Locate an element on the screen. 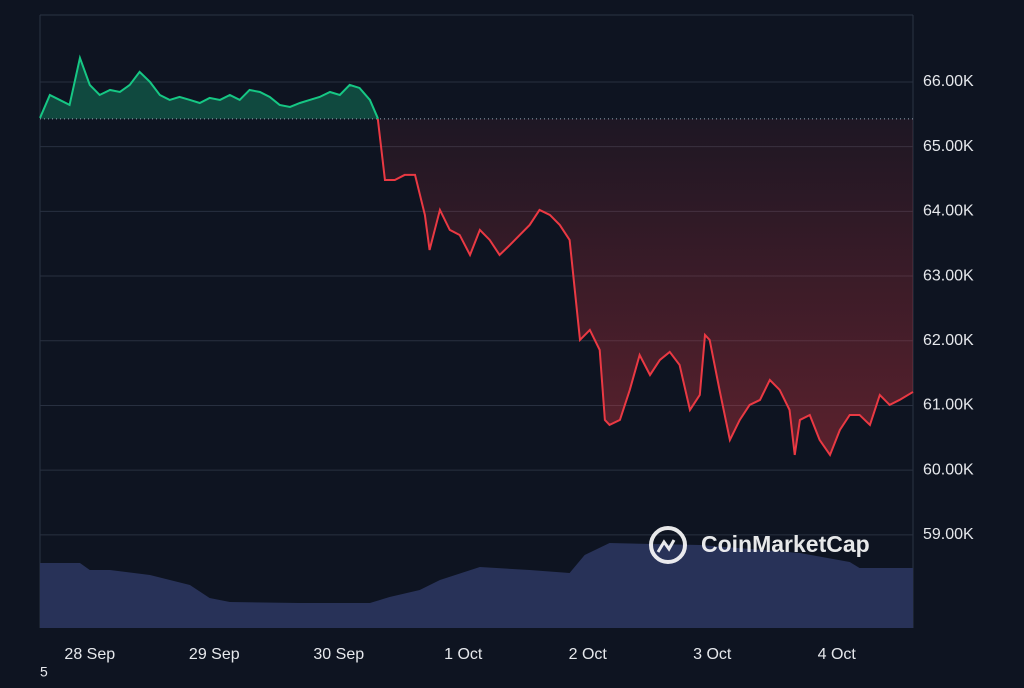 This screenshot has width=1024, height=688. x-tick-label: 29 Sep is located at coordinates (214, 654).